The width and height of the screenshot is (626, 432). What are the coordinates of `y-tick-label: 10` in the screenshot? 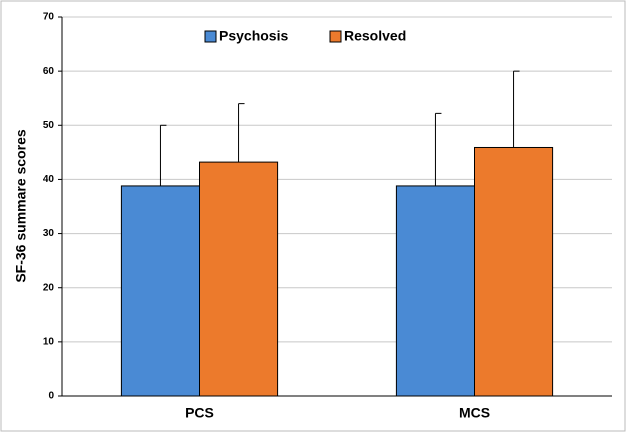 It's located at (49, 341).